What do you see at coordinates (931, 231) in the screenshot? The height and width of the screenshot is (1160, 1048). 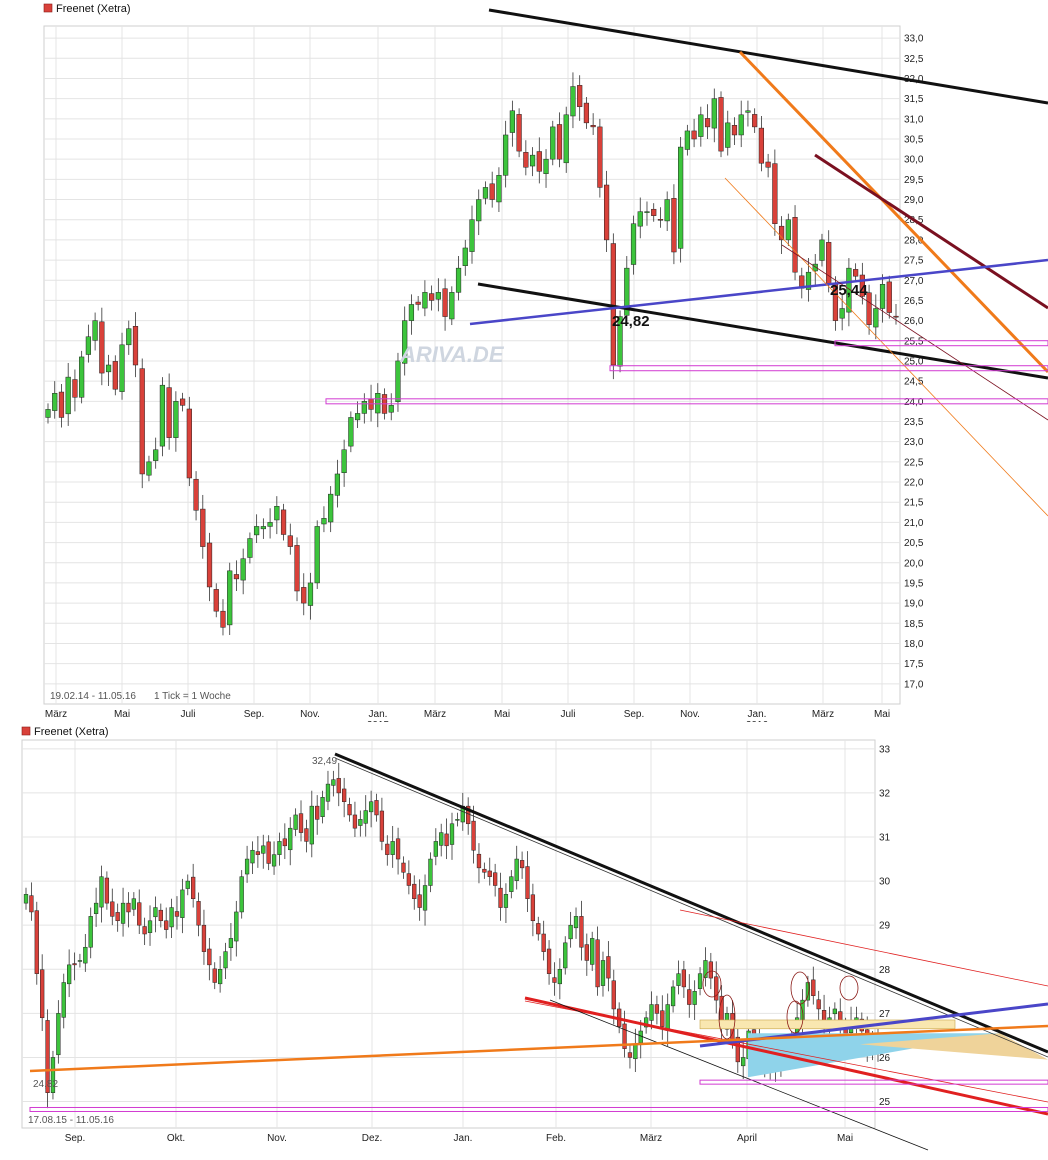 I see `short-downtrend-line` at bounding box center [931, 231].